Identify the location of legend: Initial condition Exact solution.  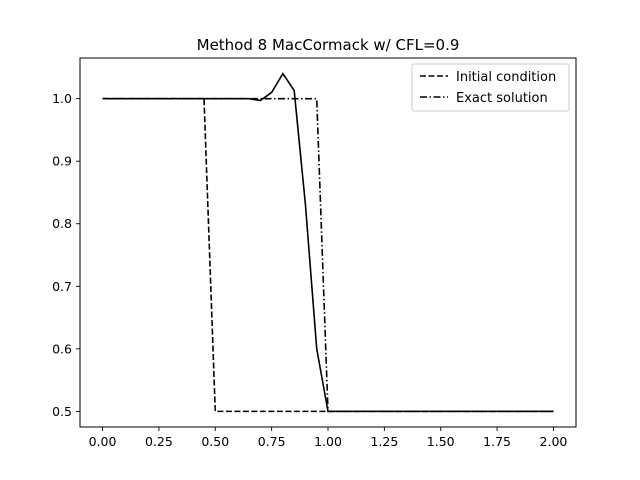
(490, 87).